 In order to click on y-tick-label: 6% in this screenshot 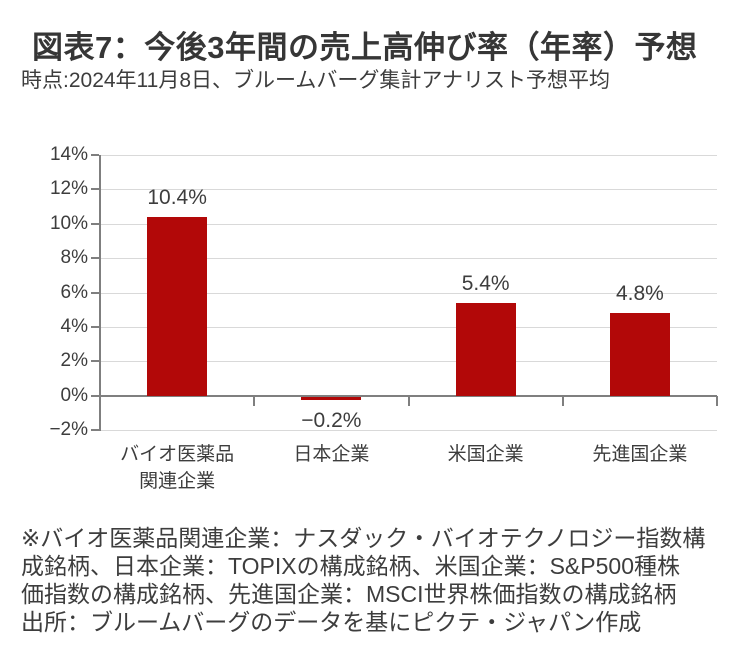, I will do `click(74, 292)`.